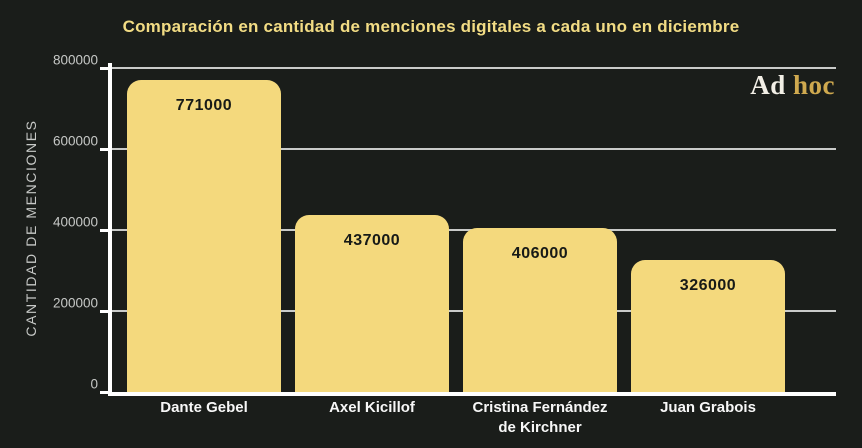 This screenshot has width=862, height=448. What do you see at coordinates (708, 285) in the screenshot?
I see `bar-value-label-juan-grabois: 326000` at bounding box center [708, 285].